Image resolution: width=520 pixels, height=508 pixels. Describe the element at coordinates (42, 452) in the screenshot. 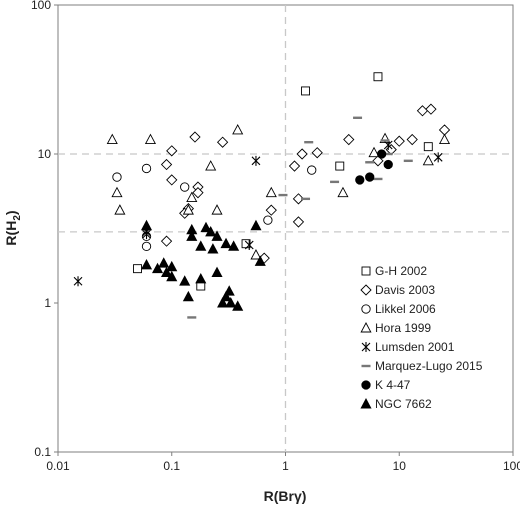

I see `y-tick-label: 0.1` at that location.